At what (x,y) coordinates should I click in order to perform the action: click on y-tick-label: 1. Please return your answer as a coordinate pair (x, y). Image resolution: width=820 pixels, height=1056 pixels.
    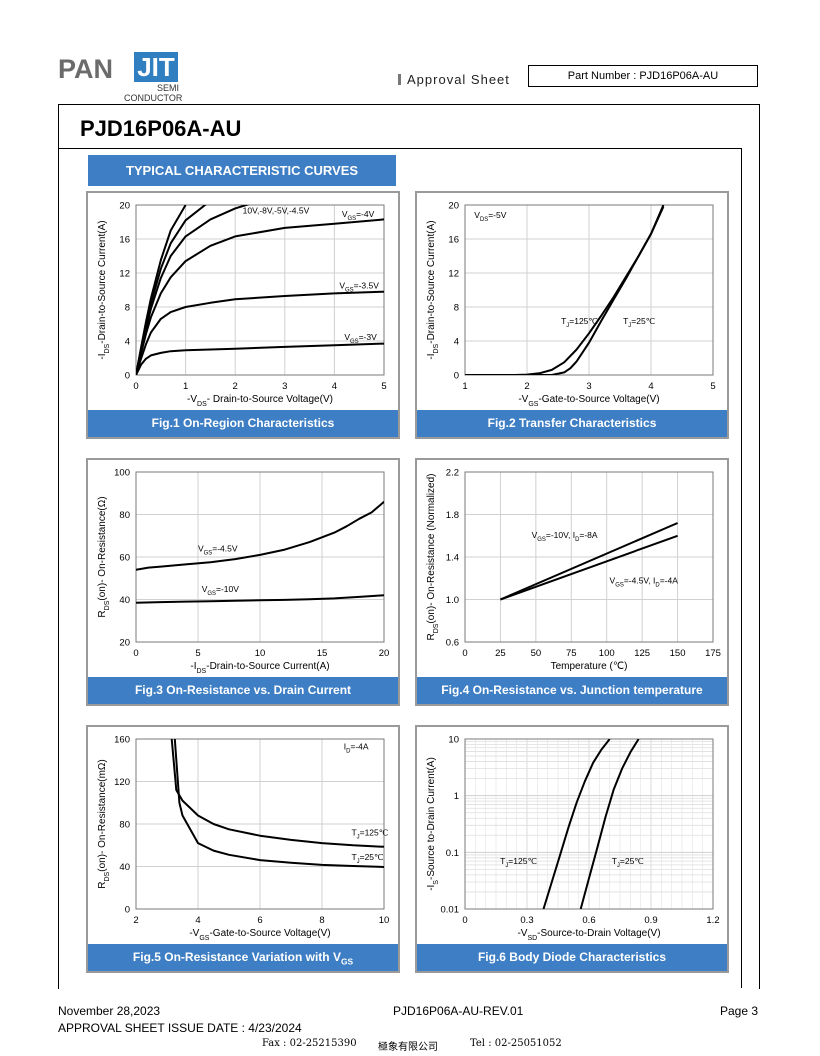
    Looking at the image, I should click on (456, 796).